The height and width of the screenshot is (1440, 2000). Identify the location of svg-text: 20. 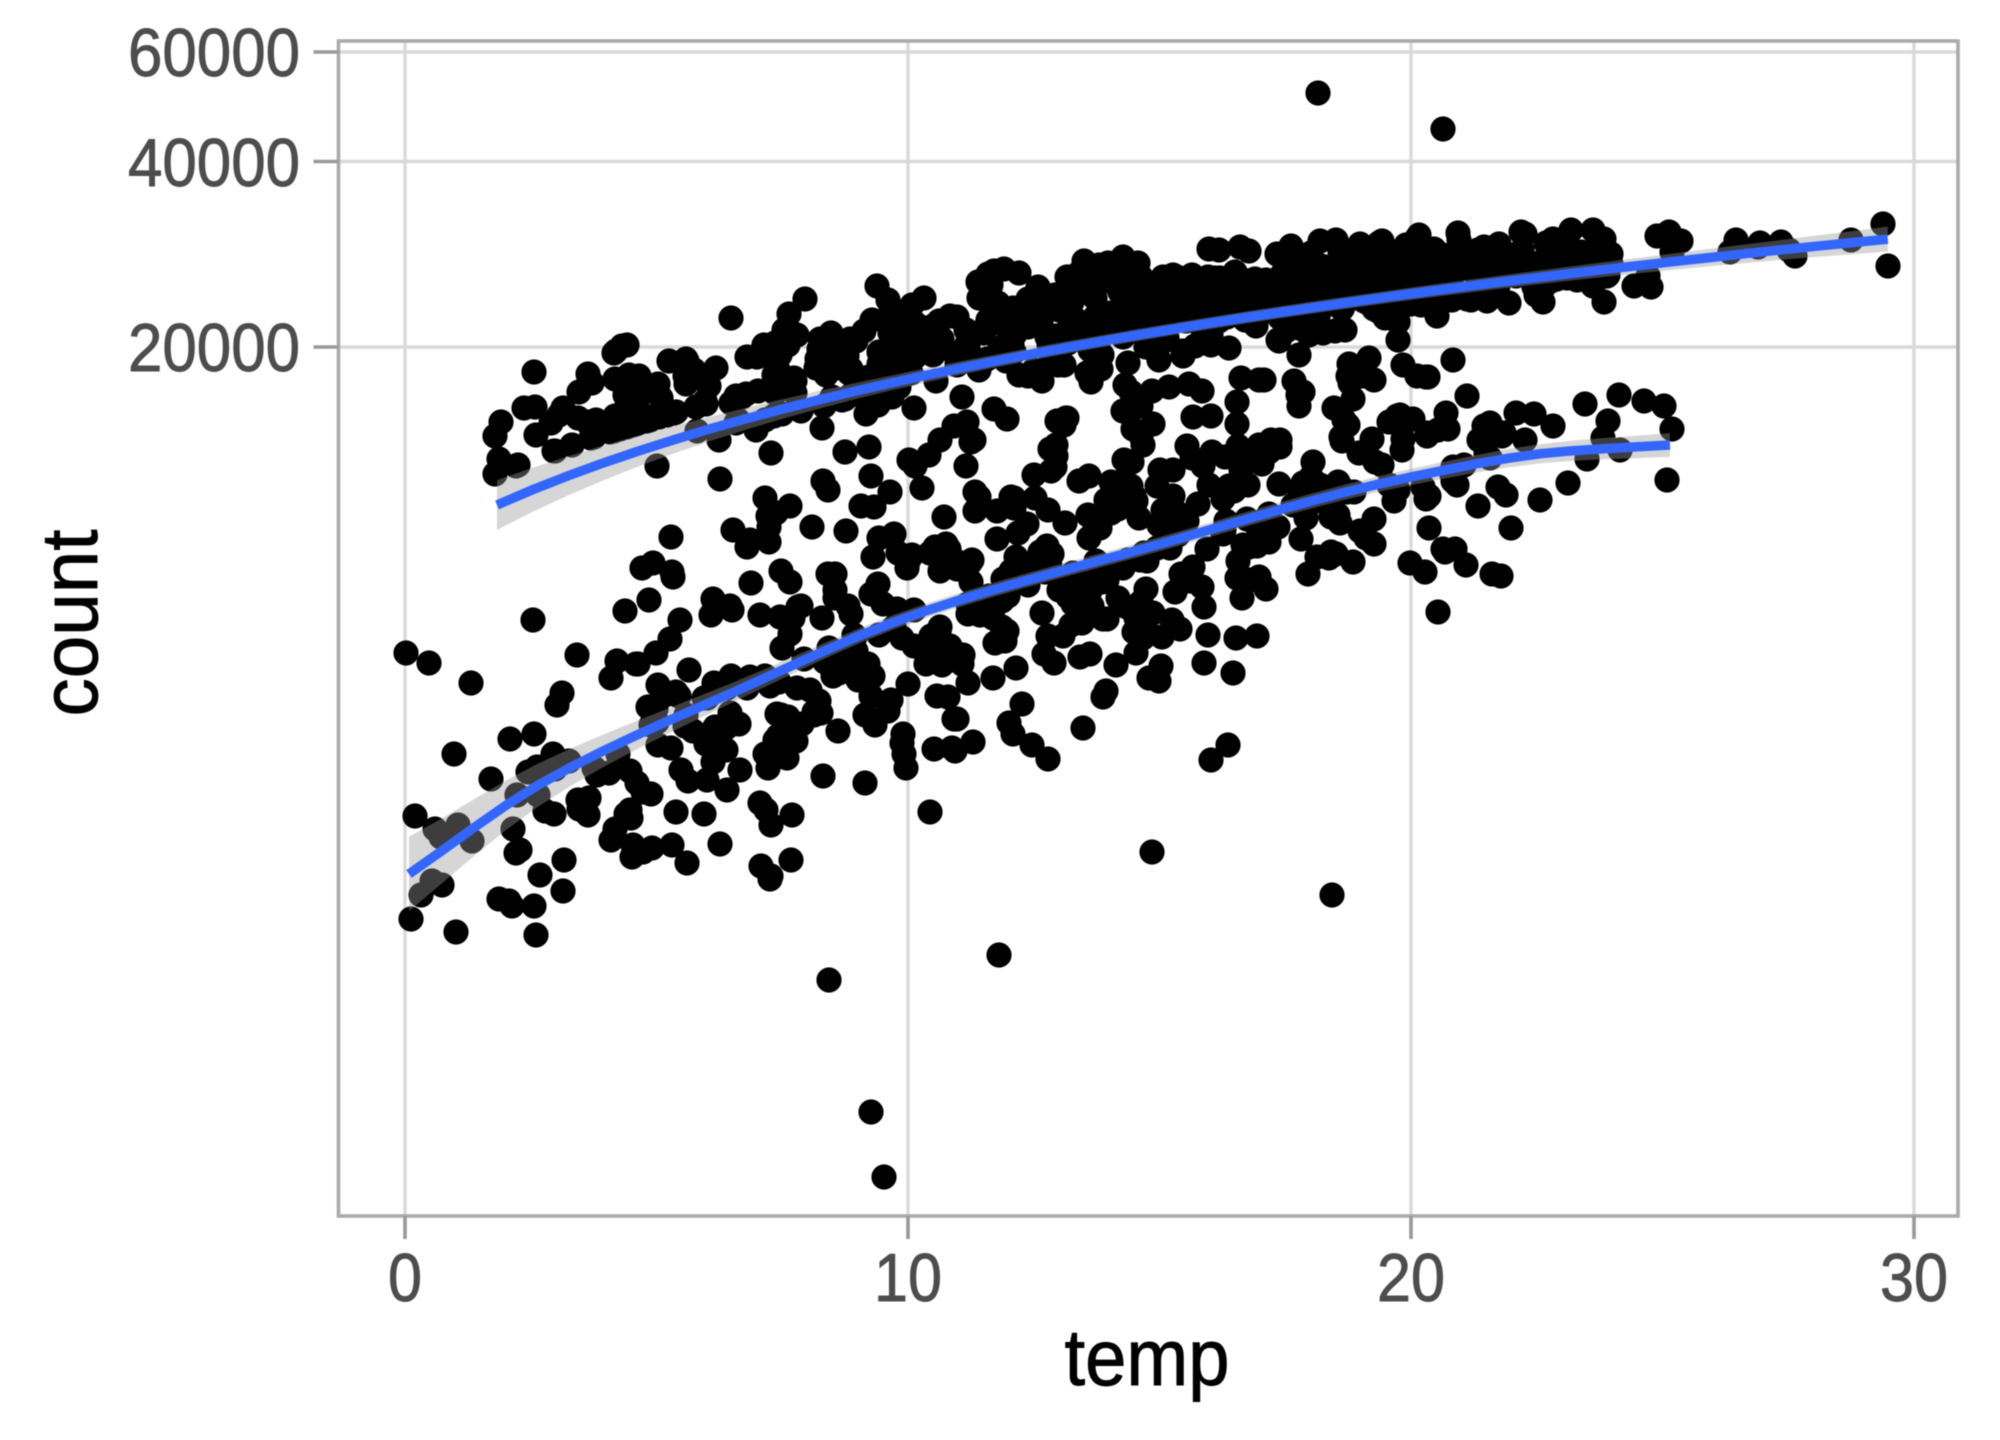
(1411, 1278).